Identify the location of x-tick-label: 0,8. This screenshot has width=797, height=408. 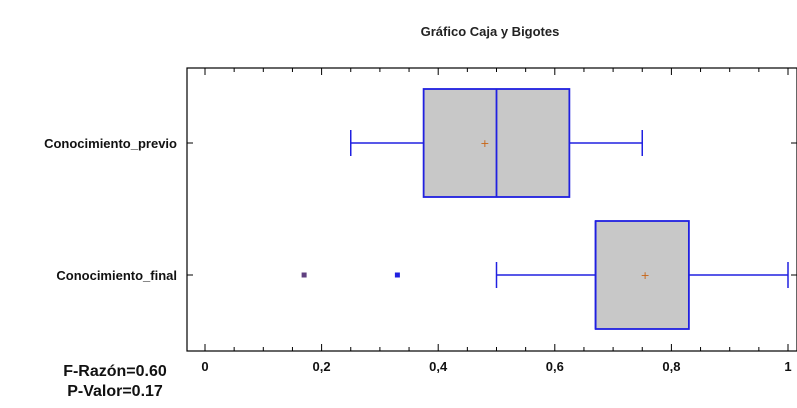
(671, 366).